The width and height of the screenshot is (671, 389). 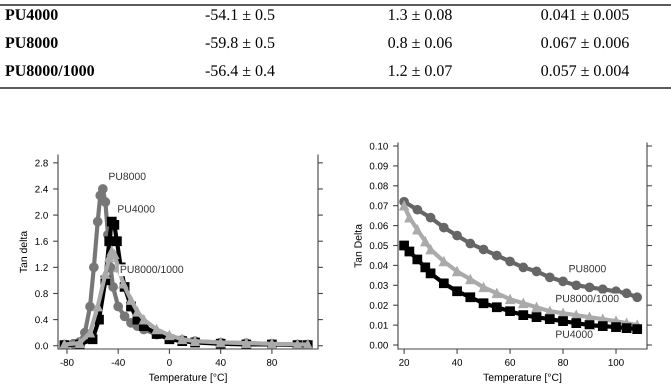 I want to click on x-tick-label: -80, so click(x=67, y=362).